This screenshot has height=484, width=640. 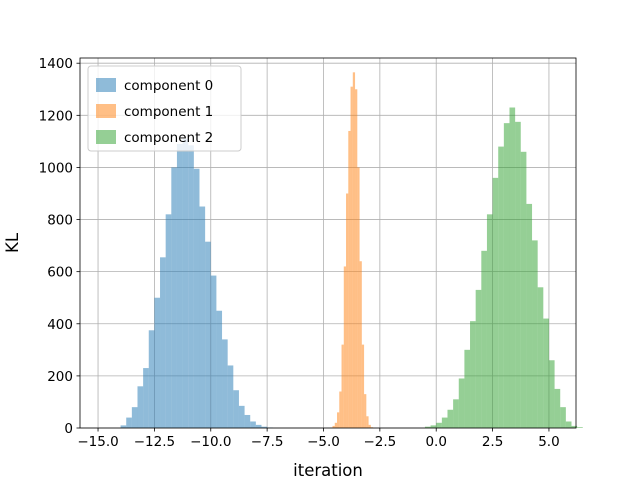 What do you see at coordinates (12, 242) in the screenshot?
I see `y-axis-title: KL` at bounding box center [12, 242].